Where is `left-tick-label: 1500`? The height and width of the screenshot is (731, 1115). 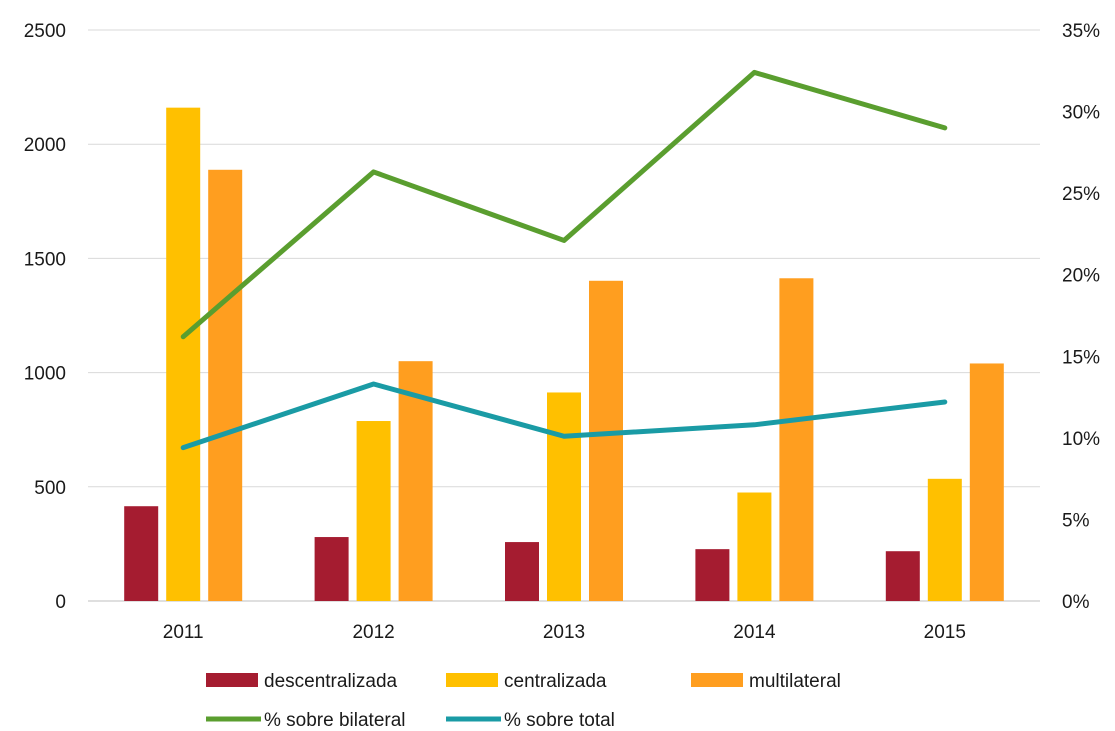
left-tick-label: 1500 is located at coordinates (45, 259).